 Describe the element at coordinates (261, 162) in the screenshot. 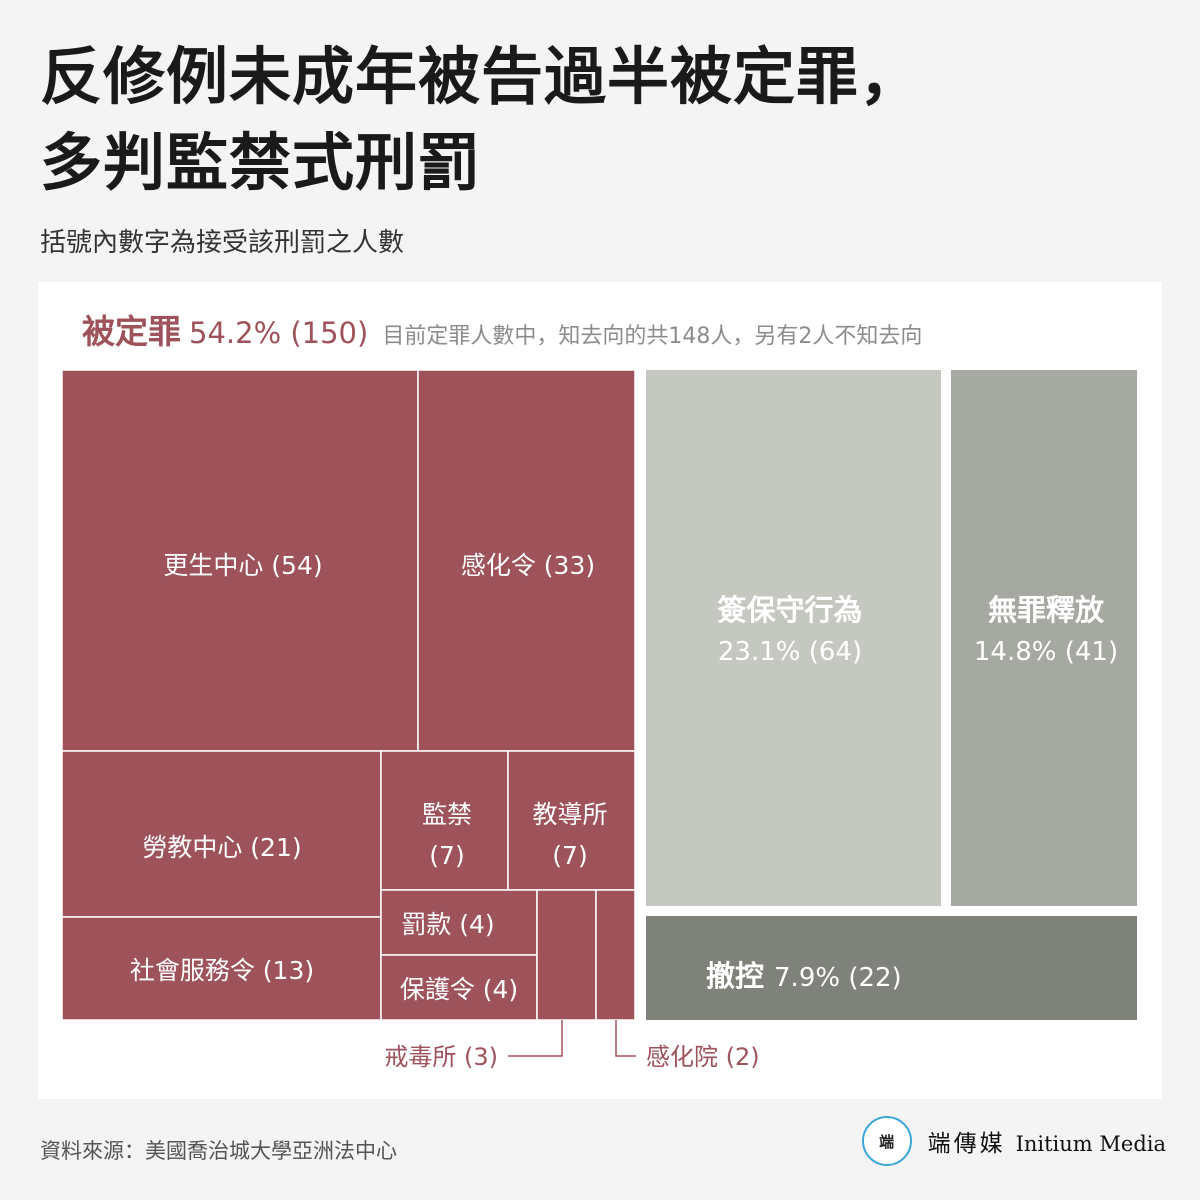

I see `title-line-2: 多判監禁式刑罰` at that location.